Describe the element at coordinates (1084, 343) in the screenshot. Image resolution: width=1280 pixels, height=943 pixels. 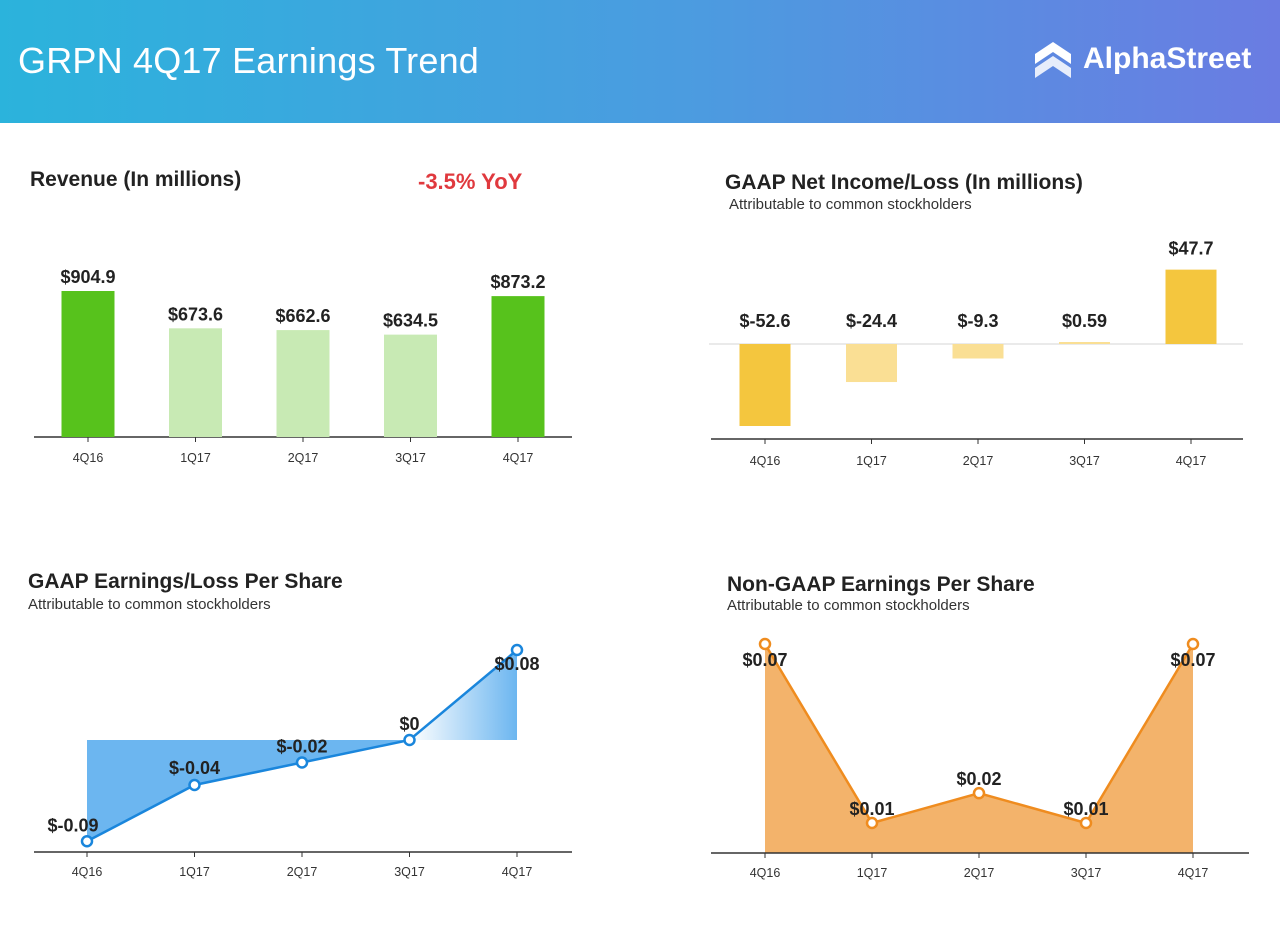
I see `net-income-bar-3Q17` at that location.